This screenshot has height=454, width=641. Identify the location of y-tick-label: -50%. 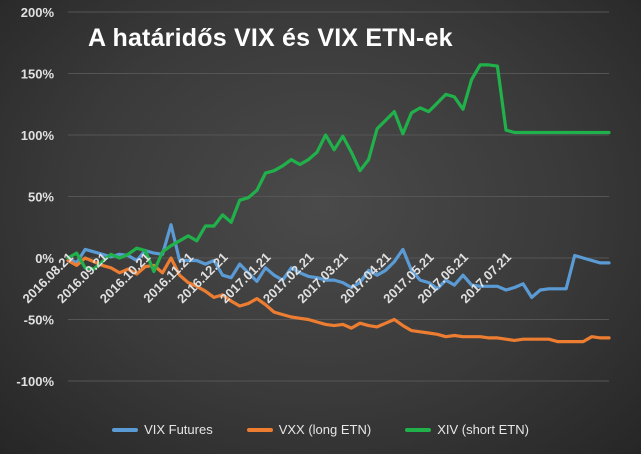
(39, 320).